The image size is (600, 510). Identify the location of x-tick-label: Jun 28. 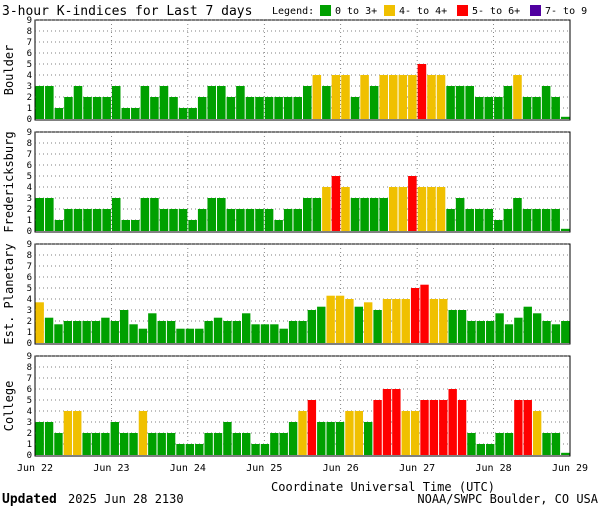
(494, 468).